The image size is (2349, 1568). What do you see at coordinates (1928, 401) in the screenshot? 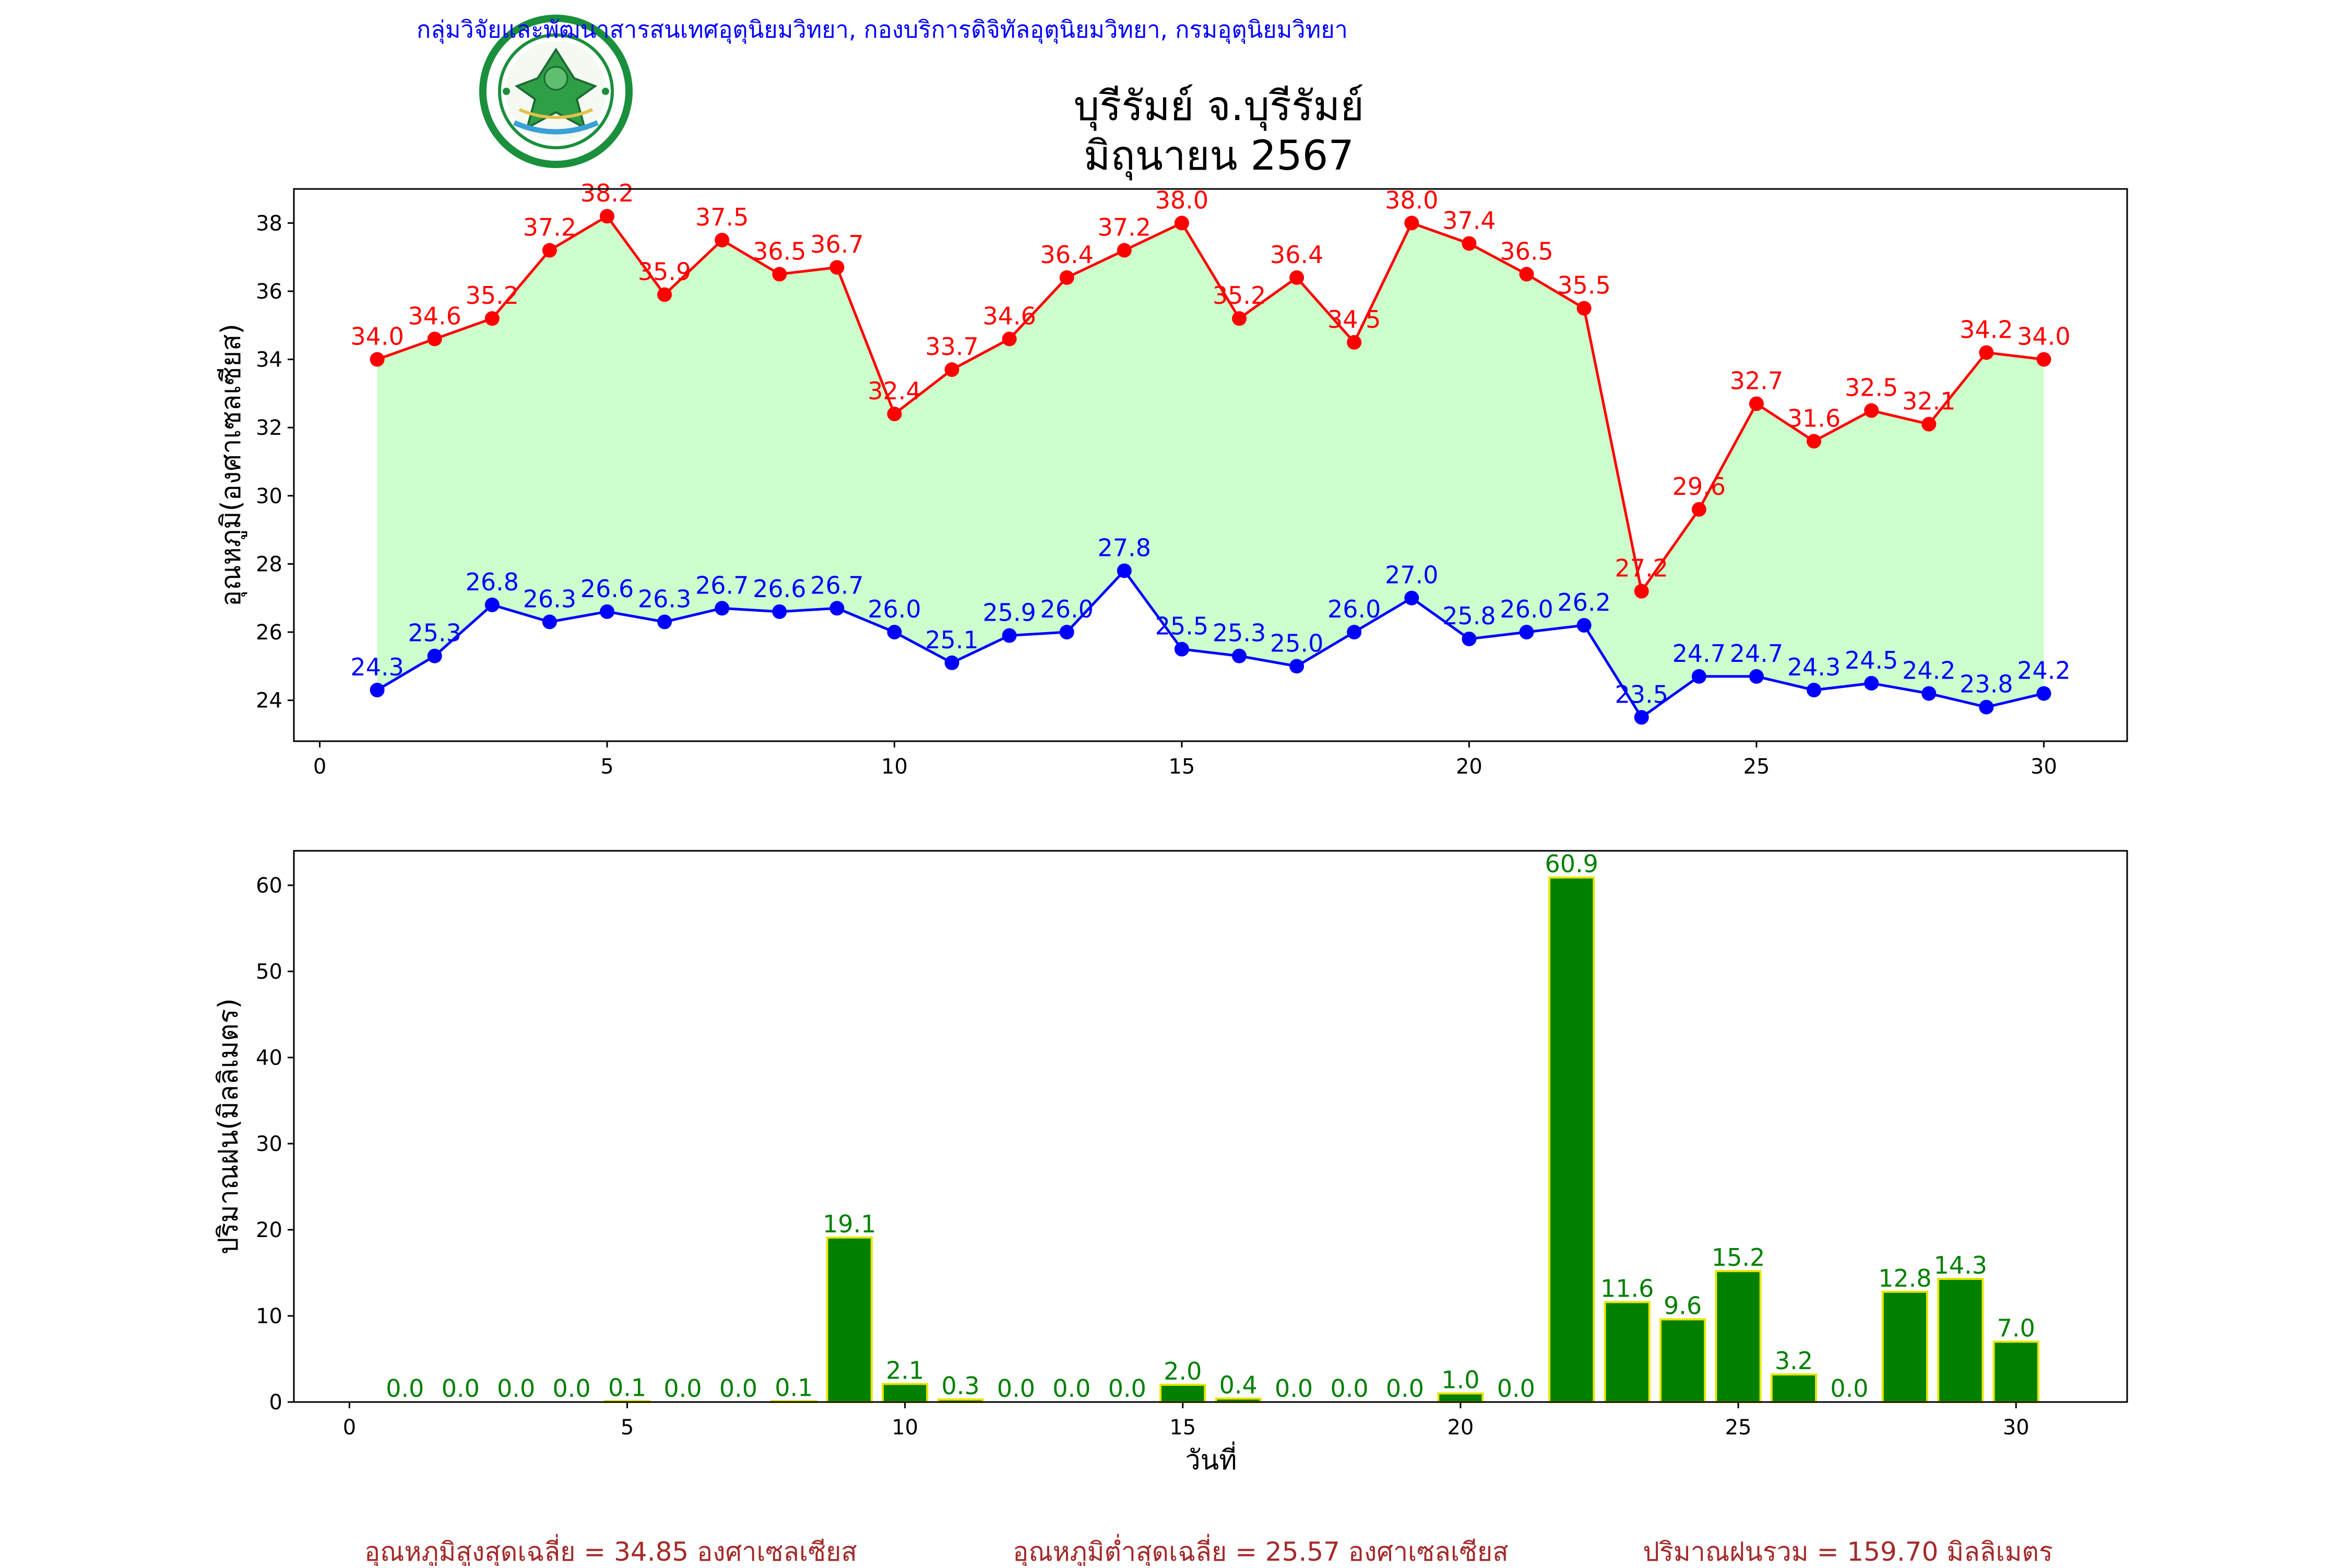
I see `max-temperature-label: 32.1` at bounding box center [1928, 401].